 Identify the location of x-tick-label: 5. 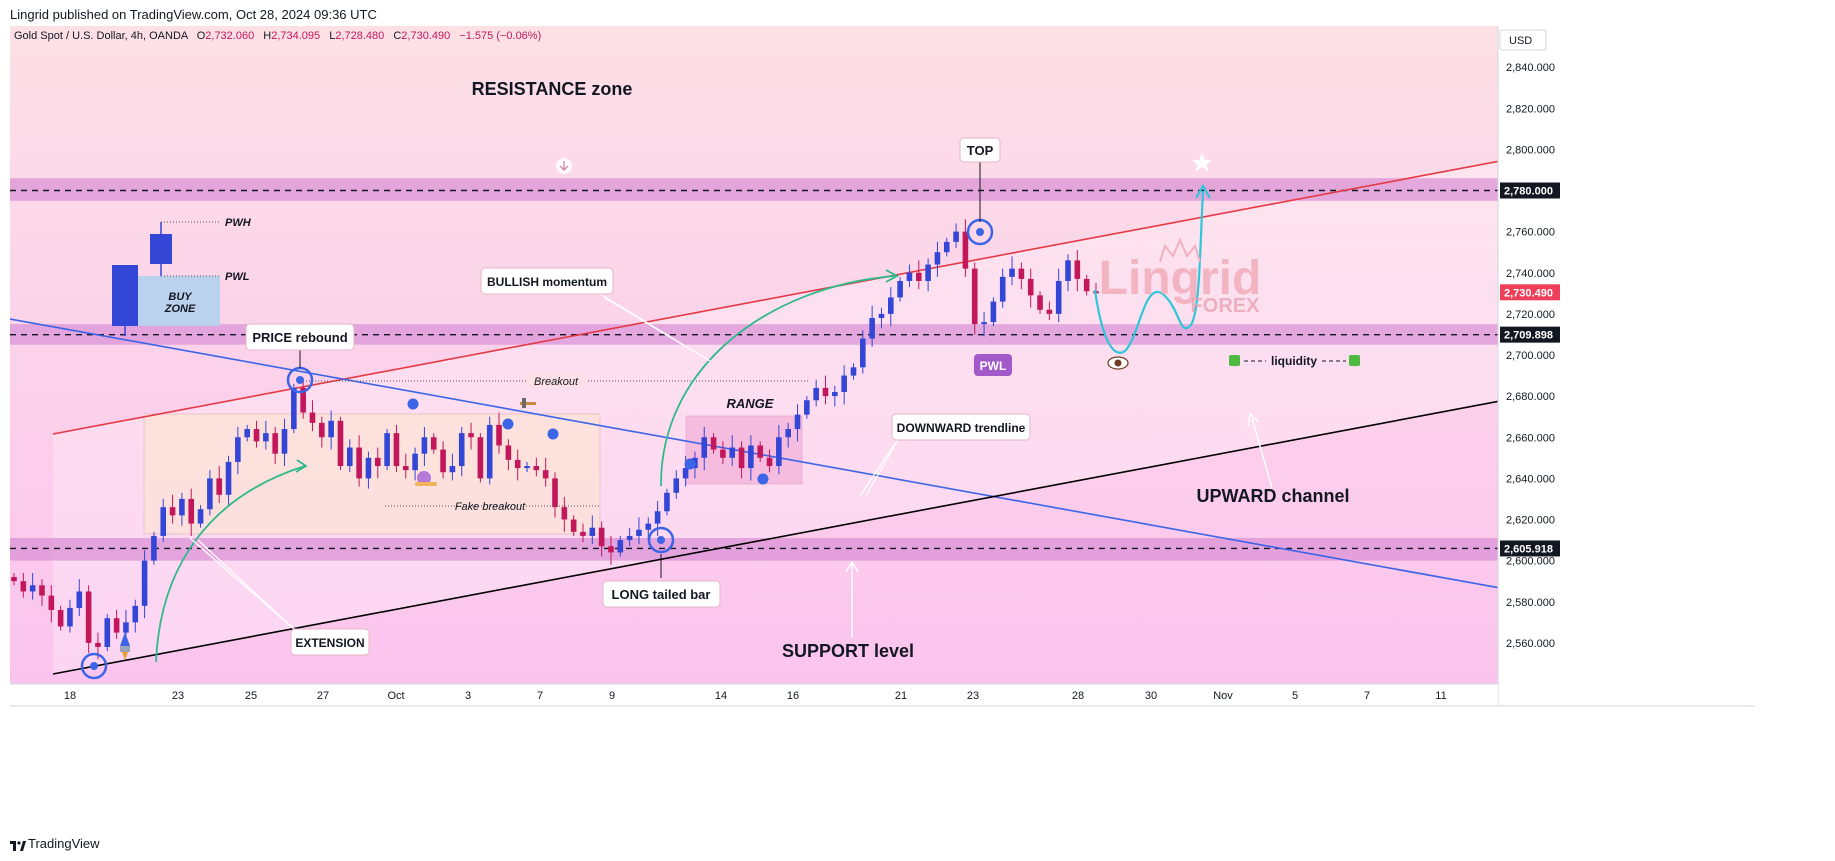
(1295, 696).